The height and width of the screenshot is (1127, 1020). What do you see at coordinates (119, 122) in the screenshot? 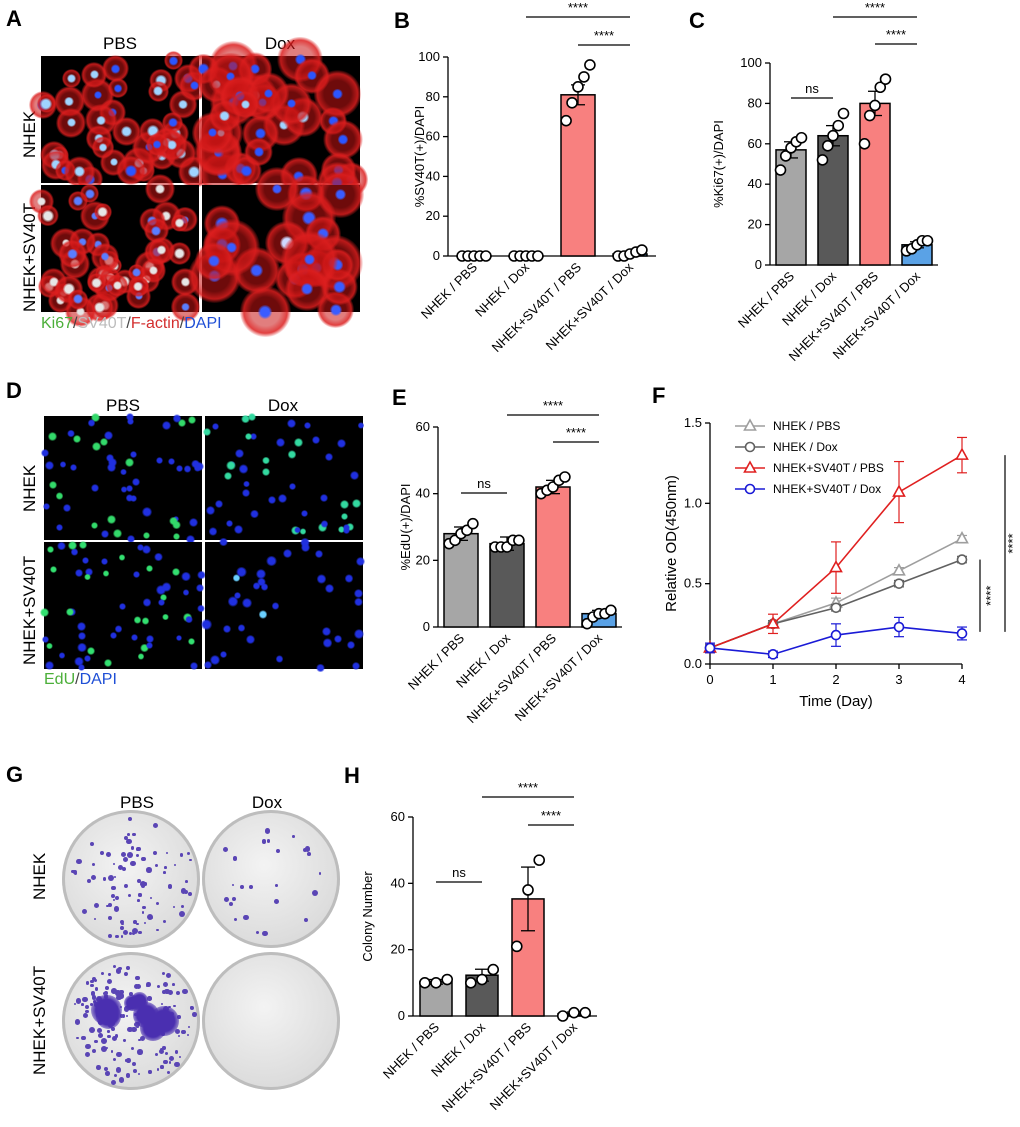
I see `micrograph-a-nhek-pbs` at bounding box center [119, 122].